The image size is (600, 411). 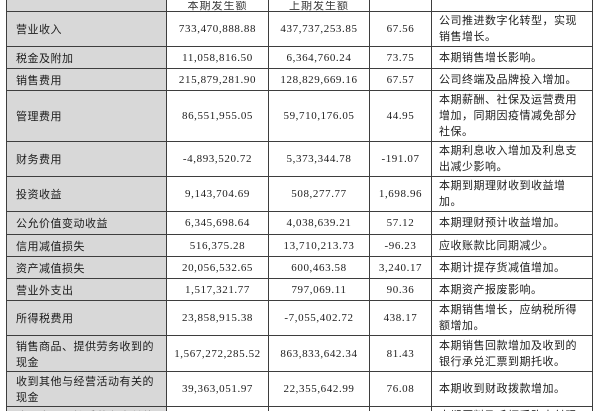 I want to click on row-change-reason-cell: 本期收到财政拨款增加。, so click(x=512, y=389).